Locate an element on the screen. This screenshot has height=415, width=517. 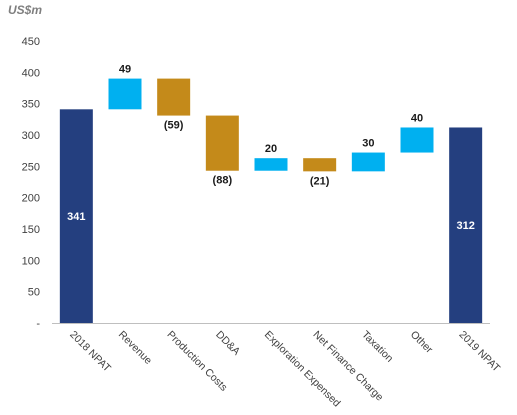
unit-label: US$m is located at coordinates (25, 10).